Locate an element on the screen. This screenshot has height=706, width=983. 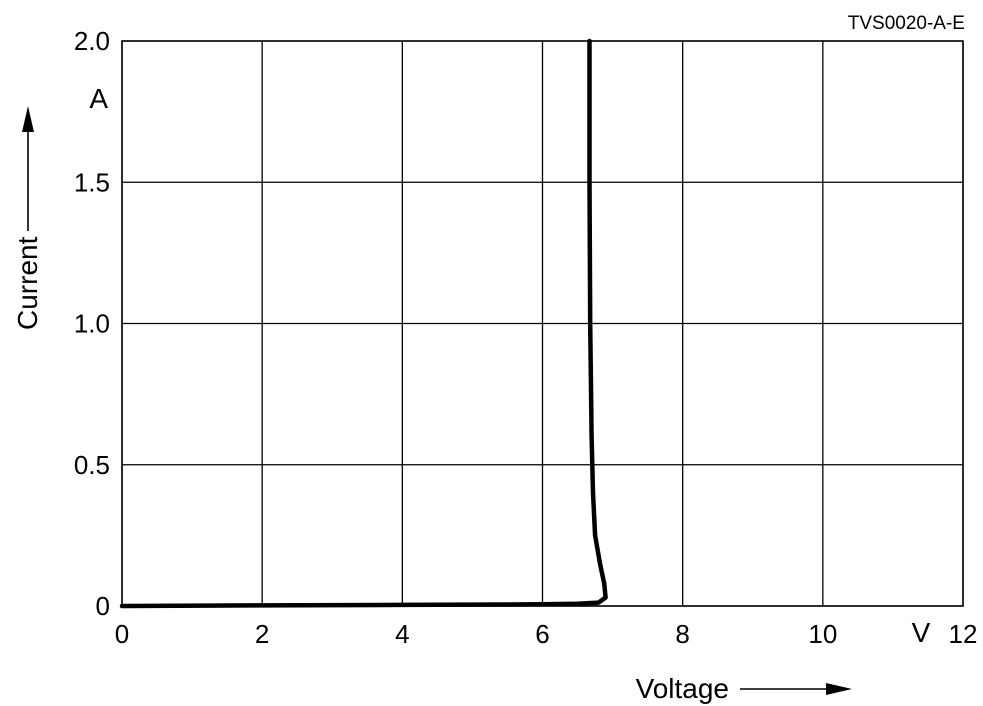
y-tick-label: 1.0 is located at coordinates (92, 324).